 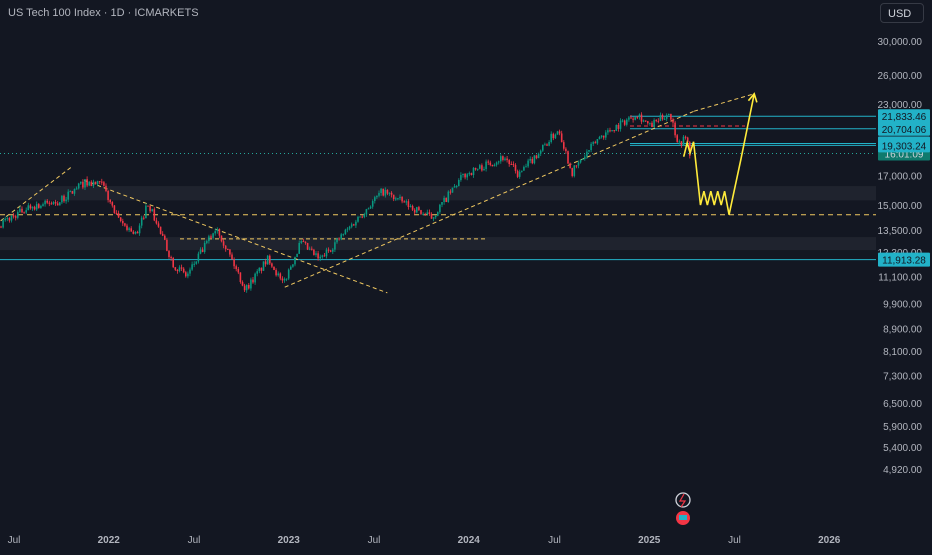 I want to click on time-axis: Jul 2022 Jul 2023 Jul 2024 Jul 2025 Jul 2026, so click(x=424, y=540).